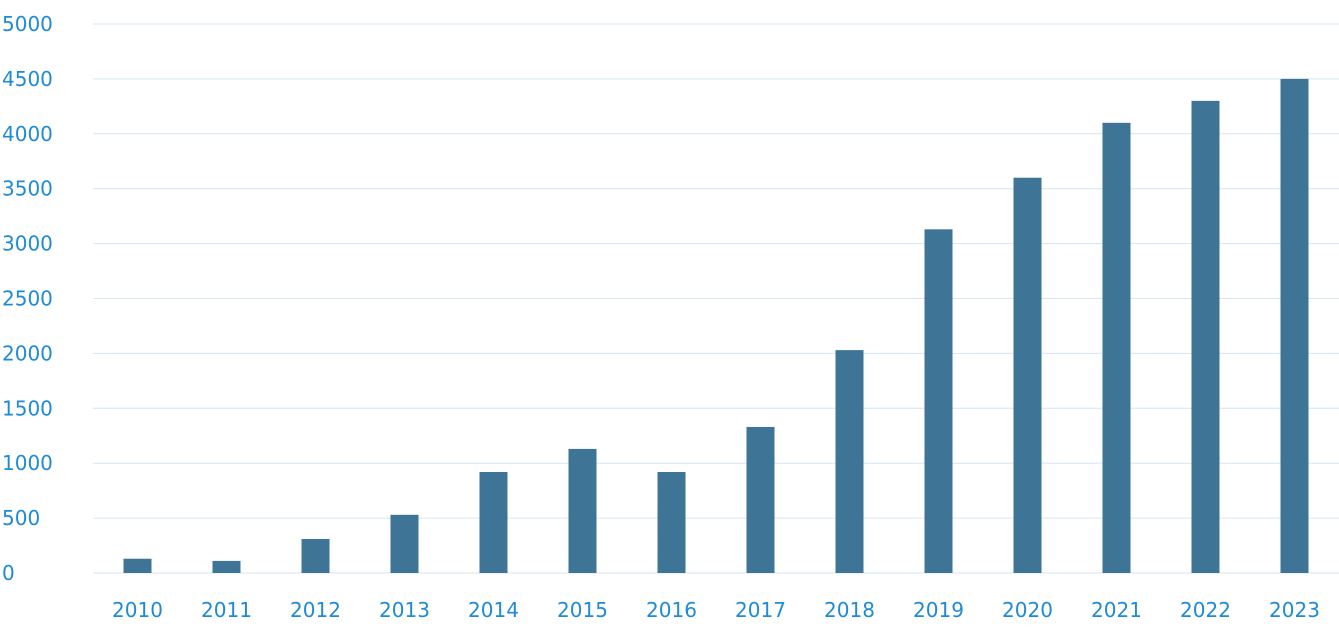  What do you see at coordinates (760, 499) in the screenshot?
I see `bar-2017` at bounding box center [760, 499].